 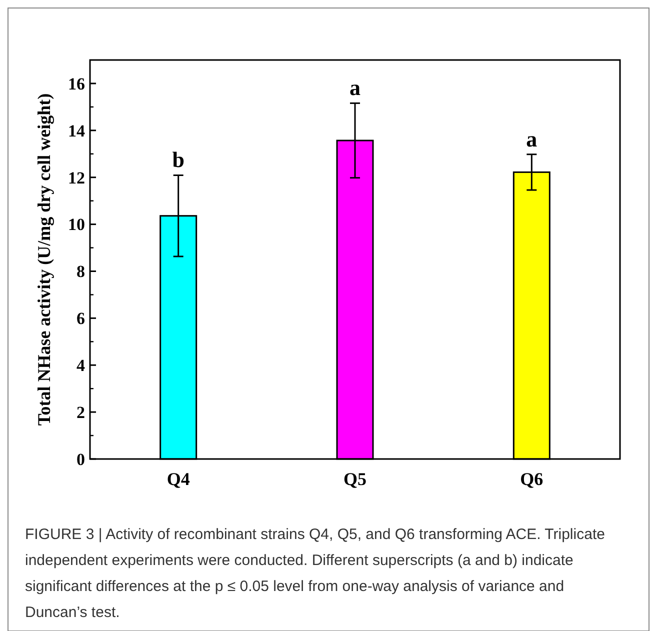 What do you see at coordinates (81, 366) in the screenshot?
I see `y-tick-label: 4` at bounding box center [81, 366].